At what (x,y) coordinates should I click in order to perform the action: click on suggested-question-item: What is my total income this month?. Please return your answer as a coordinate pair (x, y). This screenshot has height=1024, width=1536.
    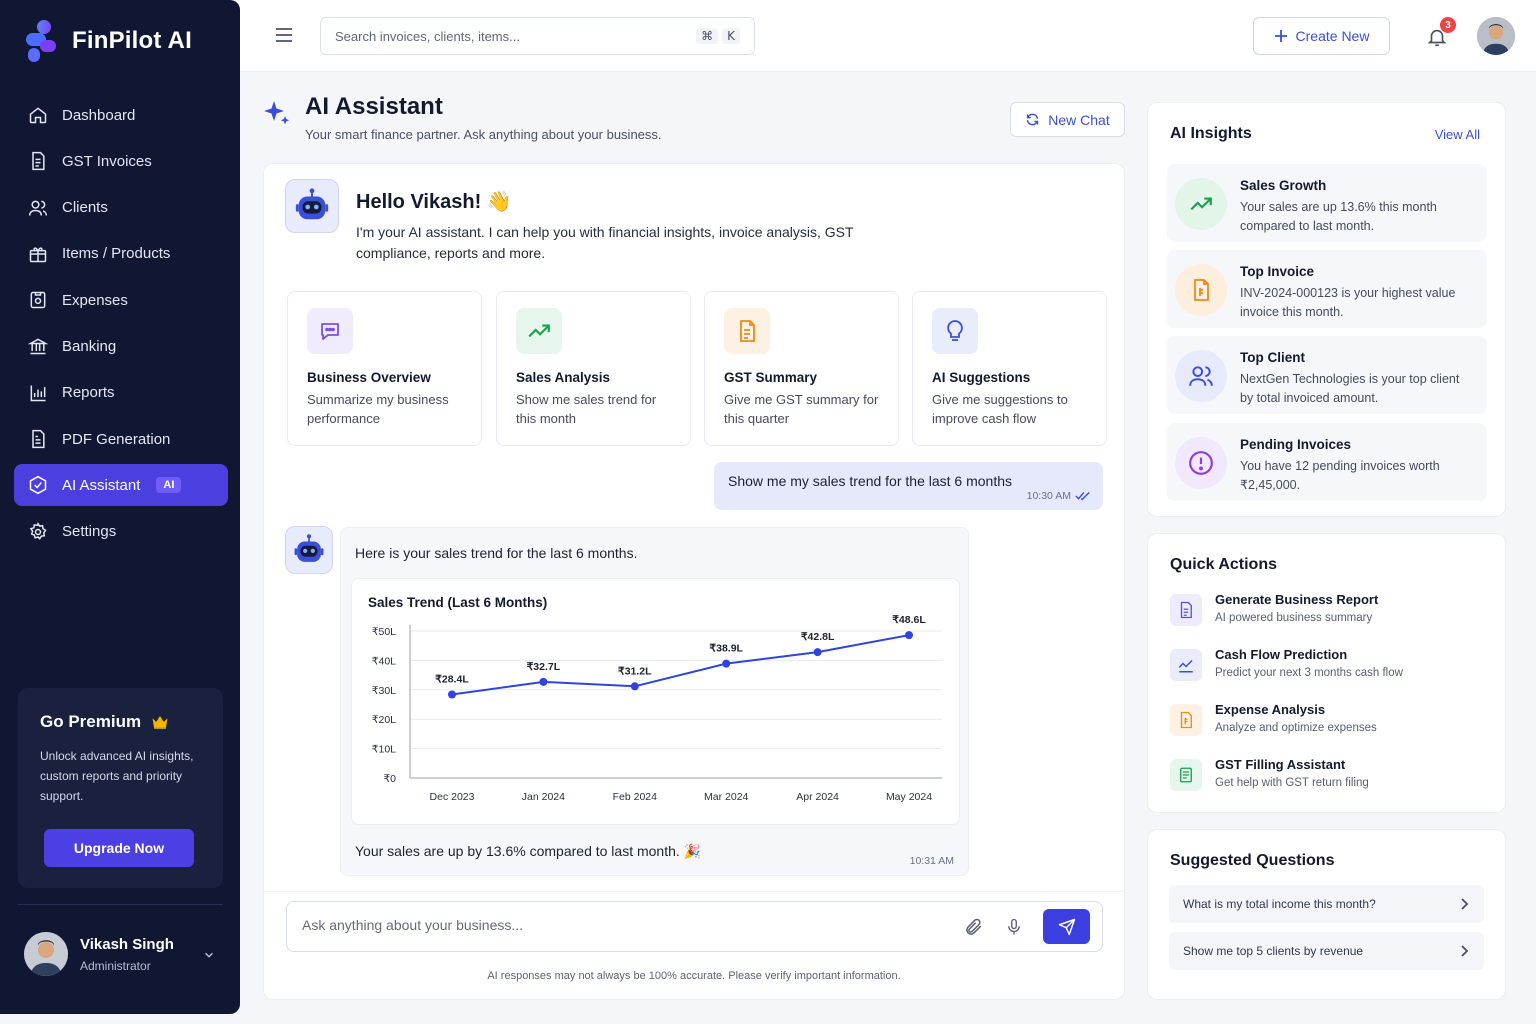
    Looking at the image, I should click on (1326, 904).